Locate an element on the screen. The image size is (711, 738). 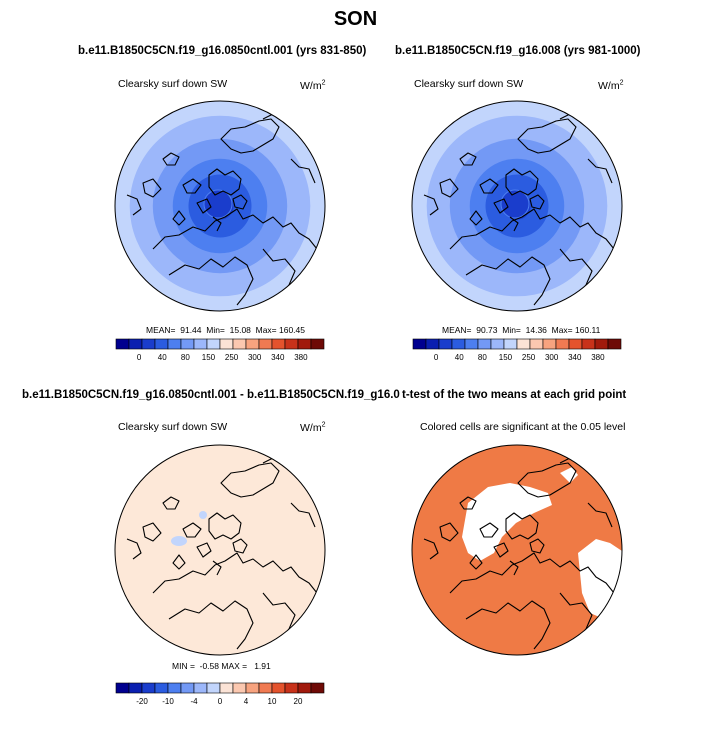
variable-label-exp: Clearsky surf down SW is located at coordinates (469, 84).